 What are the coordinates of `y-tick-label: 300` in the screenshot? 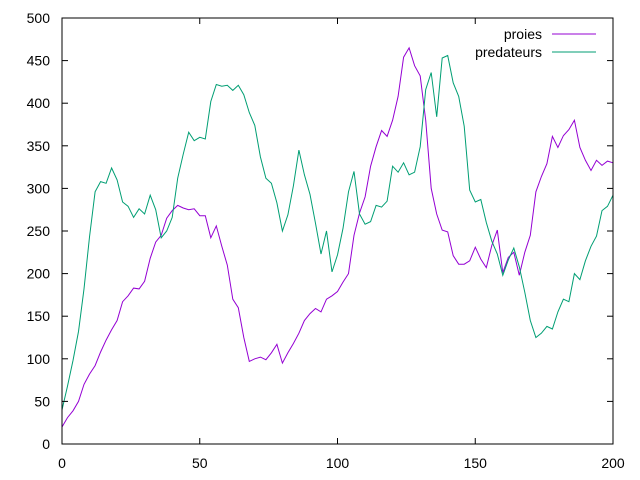 It's located at (39, 188).